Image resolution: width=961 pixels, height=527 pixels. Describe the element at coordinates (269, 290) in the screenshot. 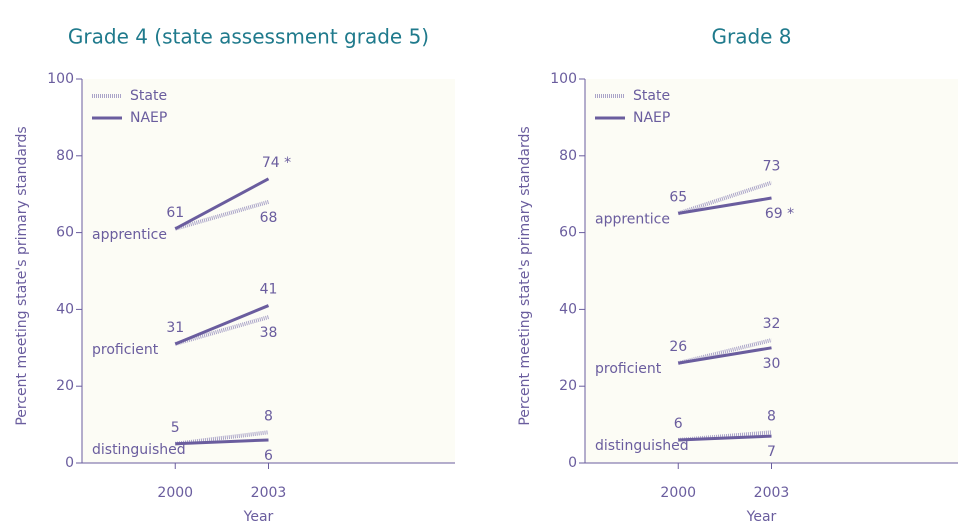

I see `data-label: 41` at that location.